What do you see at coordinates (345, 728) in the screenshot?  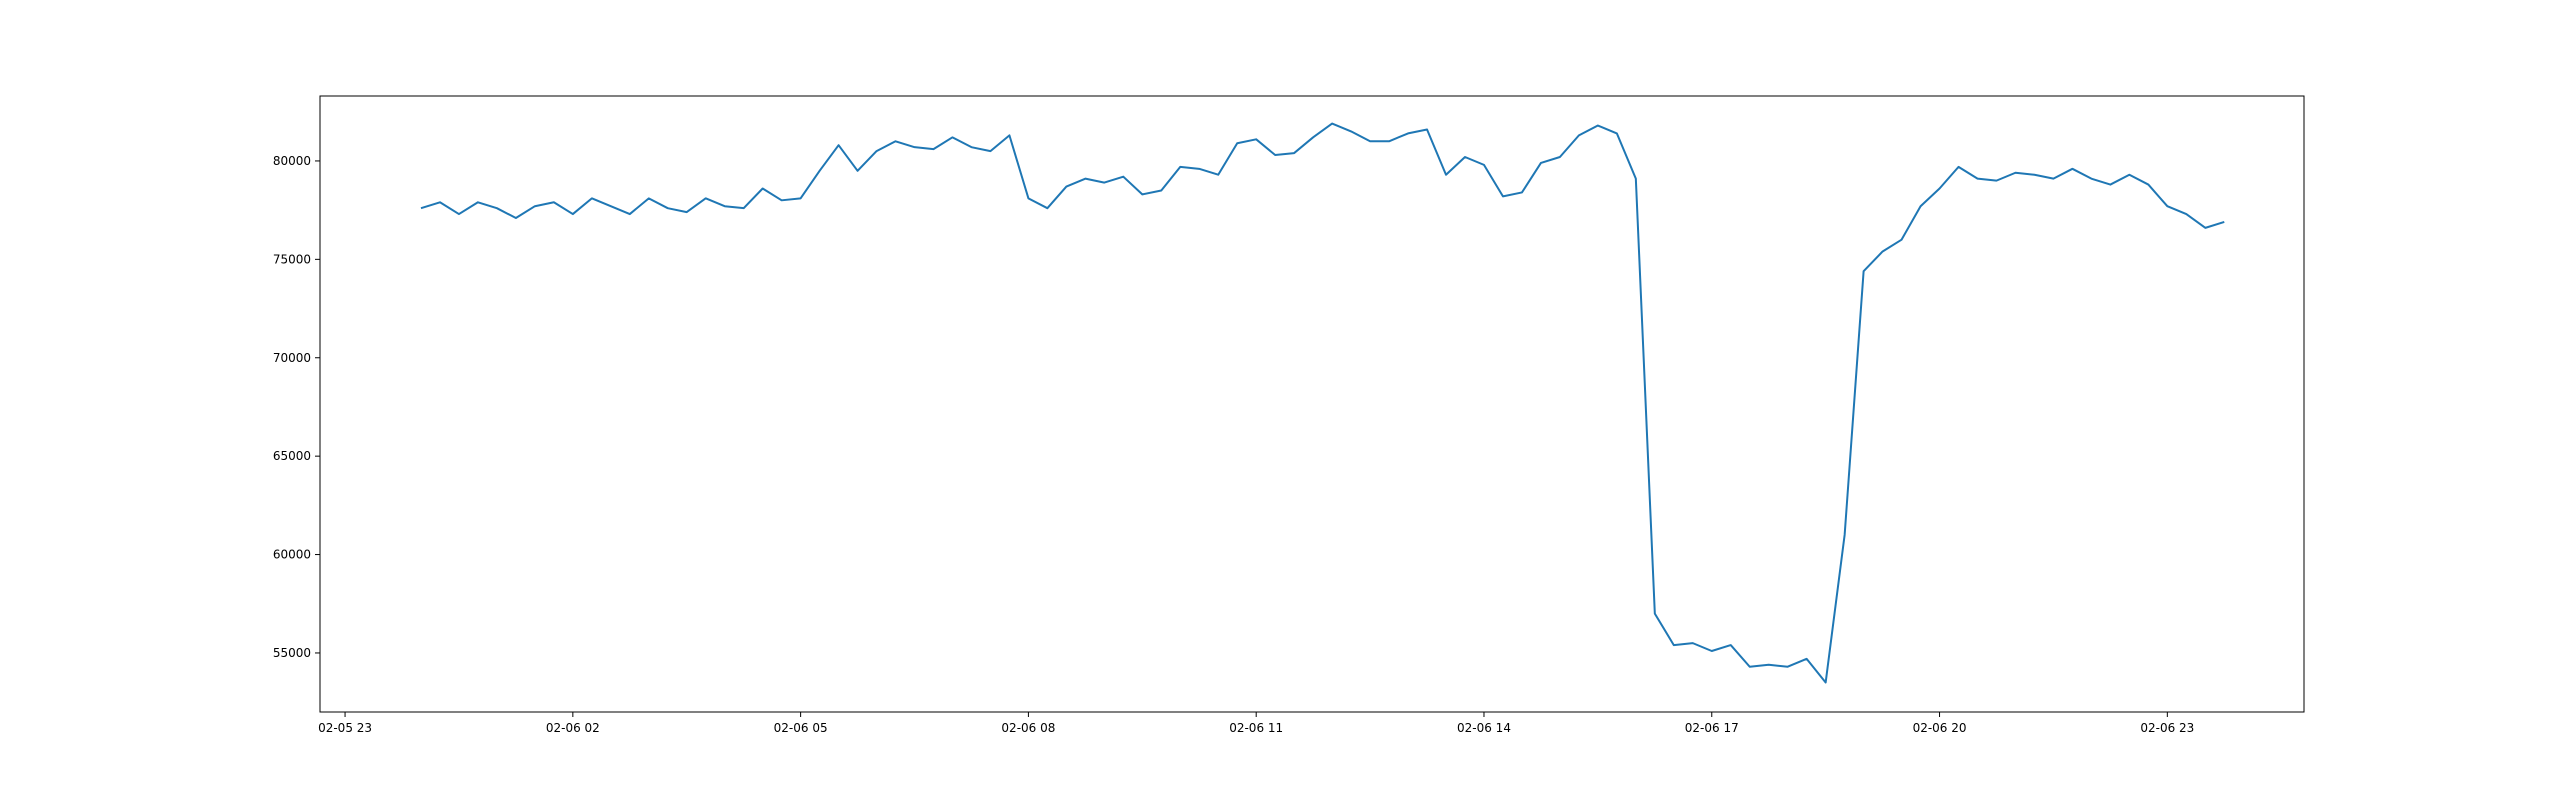 I see `x-tick-label: 02-05 23` at bounding box center [345, 728].